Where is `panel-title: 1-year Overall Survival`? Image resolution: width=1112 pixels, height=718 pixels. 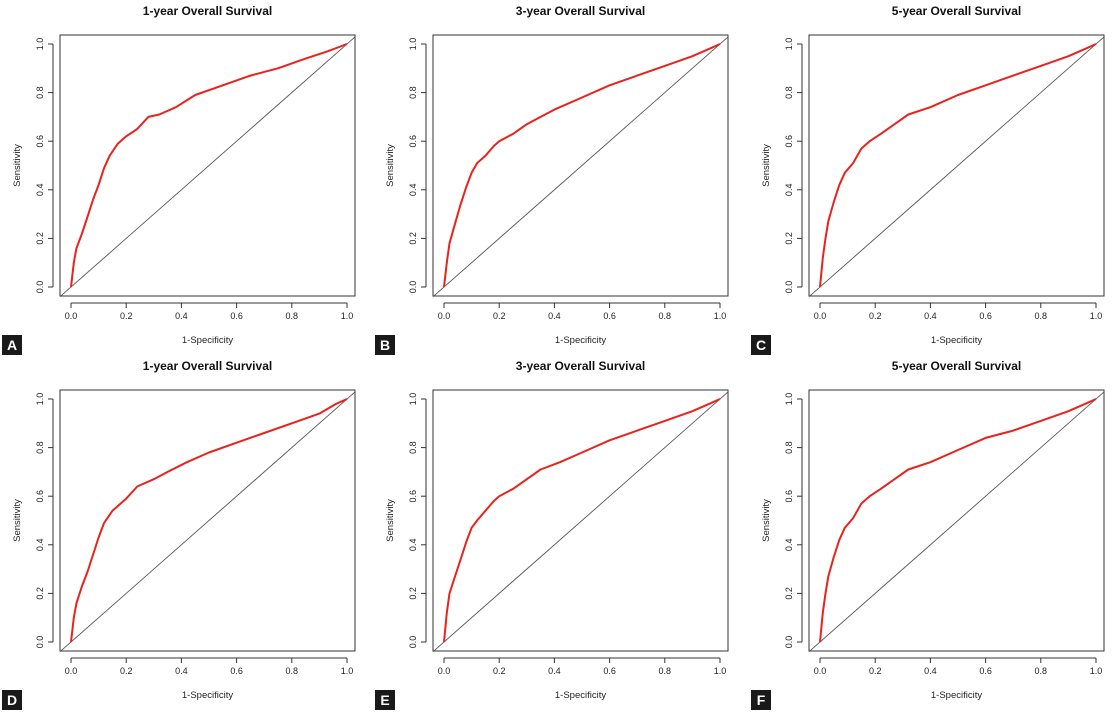 panel-title: 1-year Overall Survival is located at coordinates (207, 366).